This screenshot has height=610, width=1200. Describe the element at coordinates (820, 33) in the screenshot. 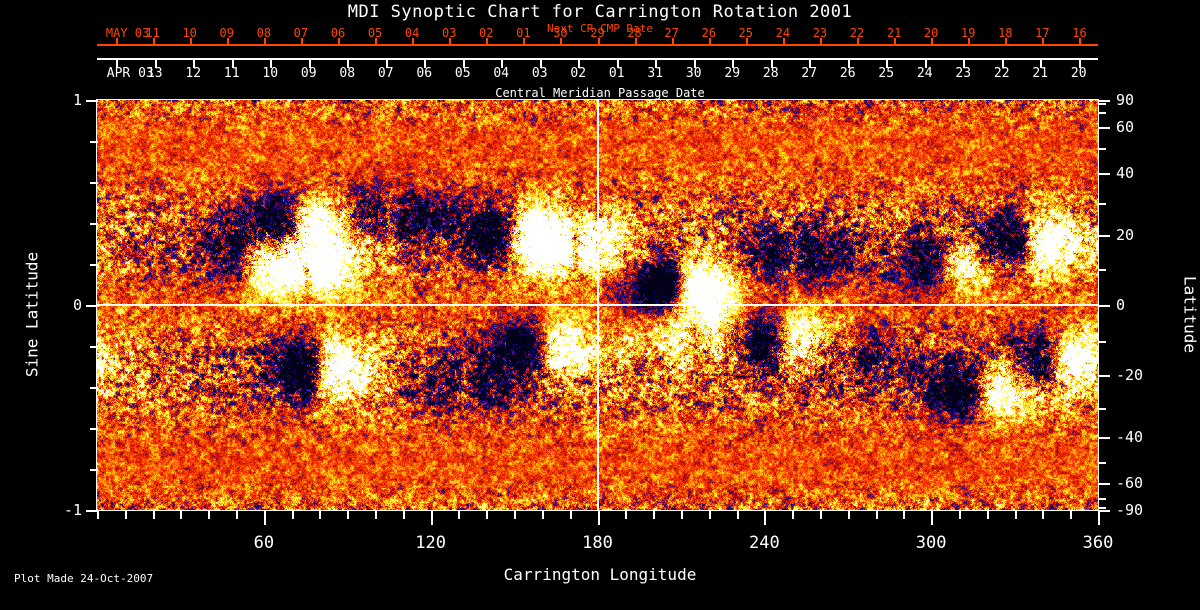

I see `next-cr-date-tick-label: 23` at that location.